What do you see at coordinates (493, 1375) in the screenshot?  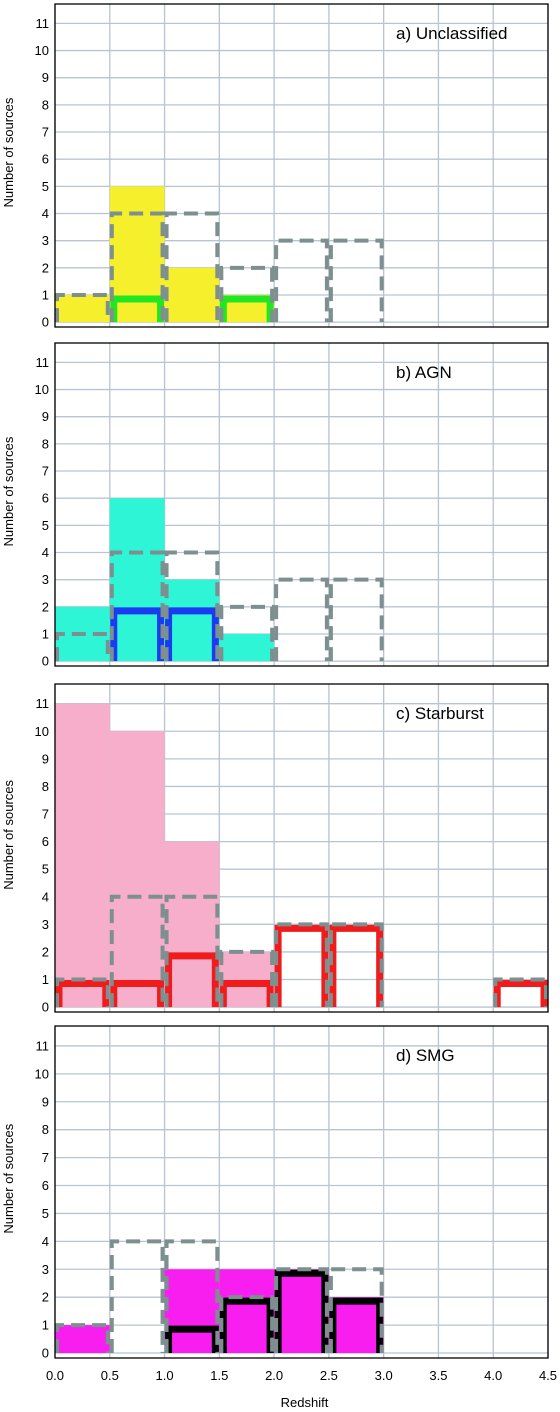 I see `x-tick-label: 4.0` at bounding box center [493, 1375].